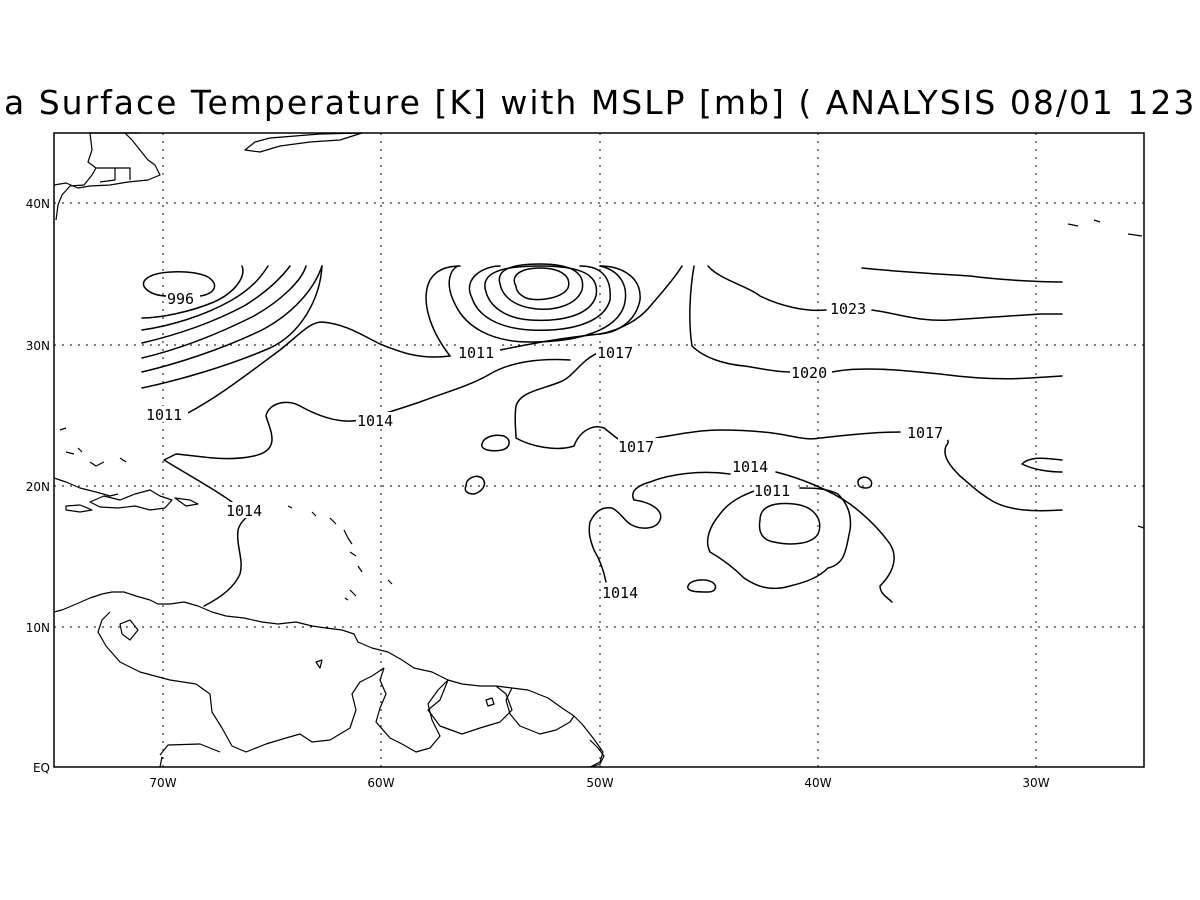  I want to click on contour-label: 996, so click(180, 299).